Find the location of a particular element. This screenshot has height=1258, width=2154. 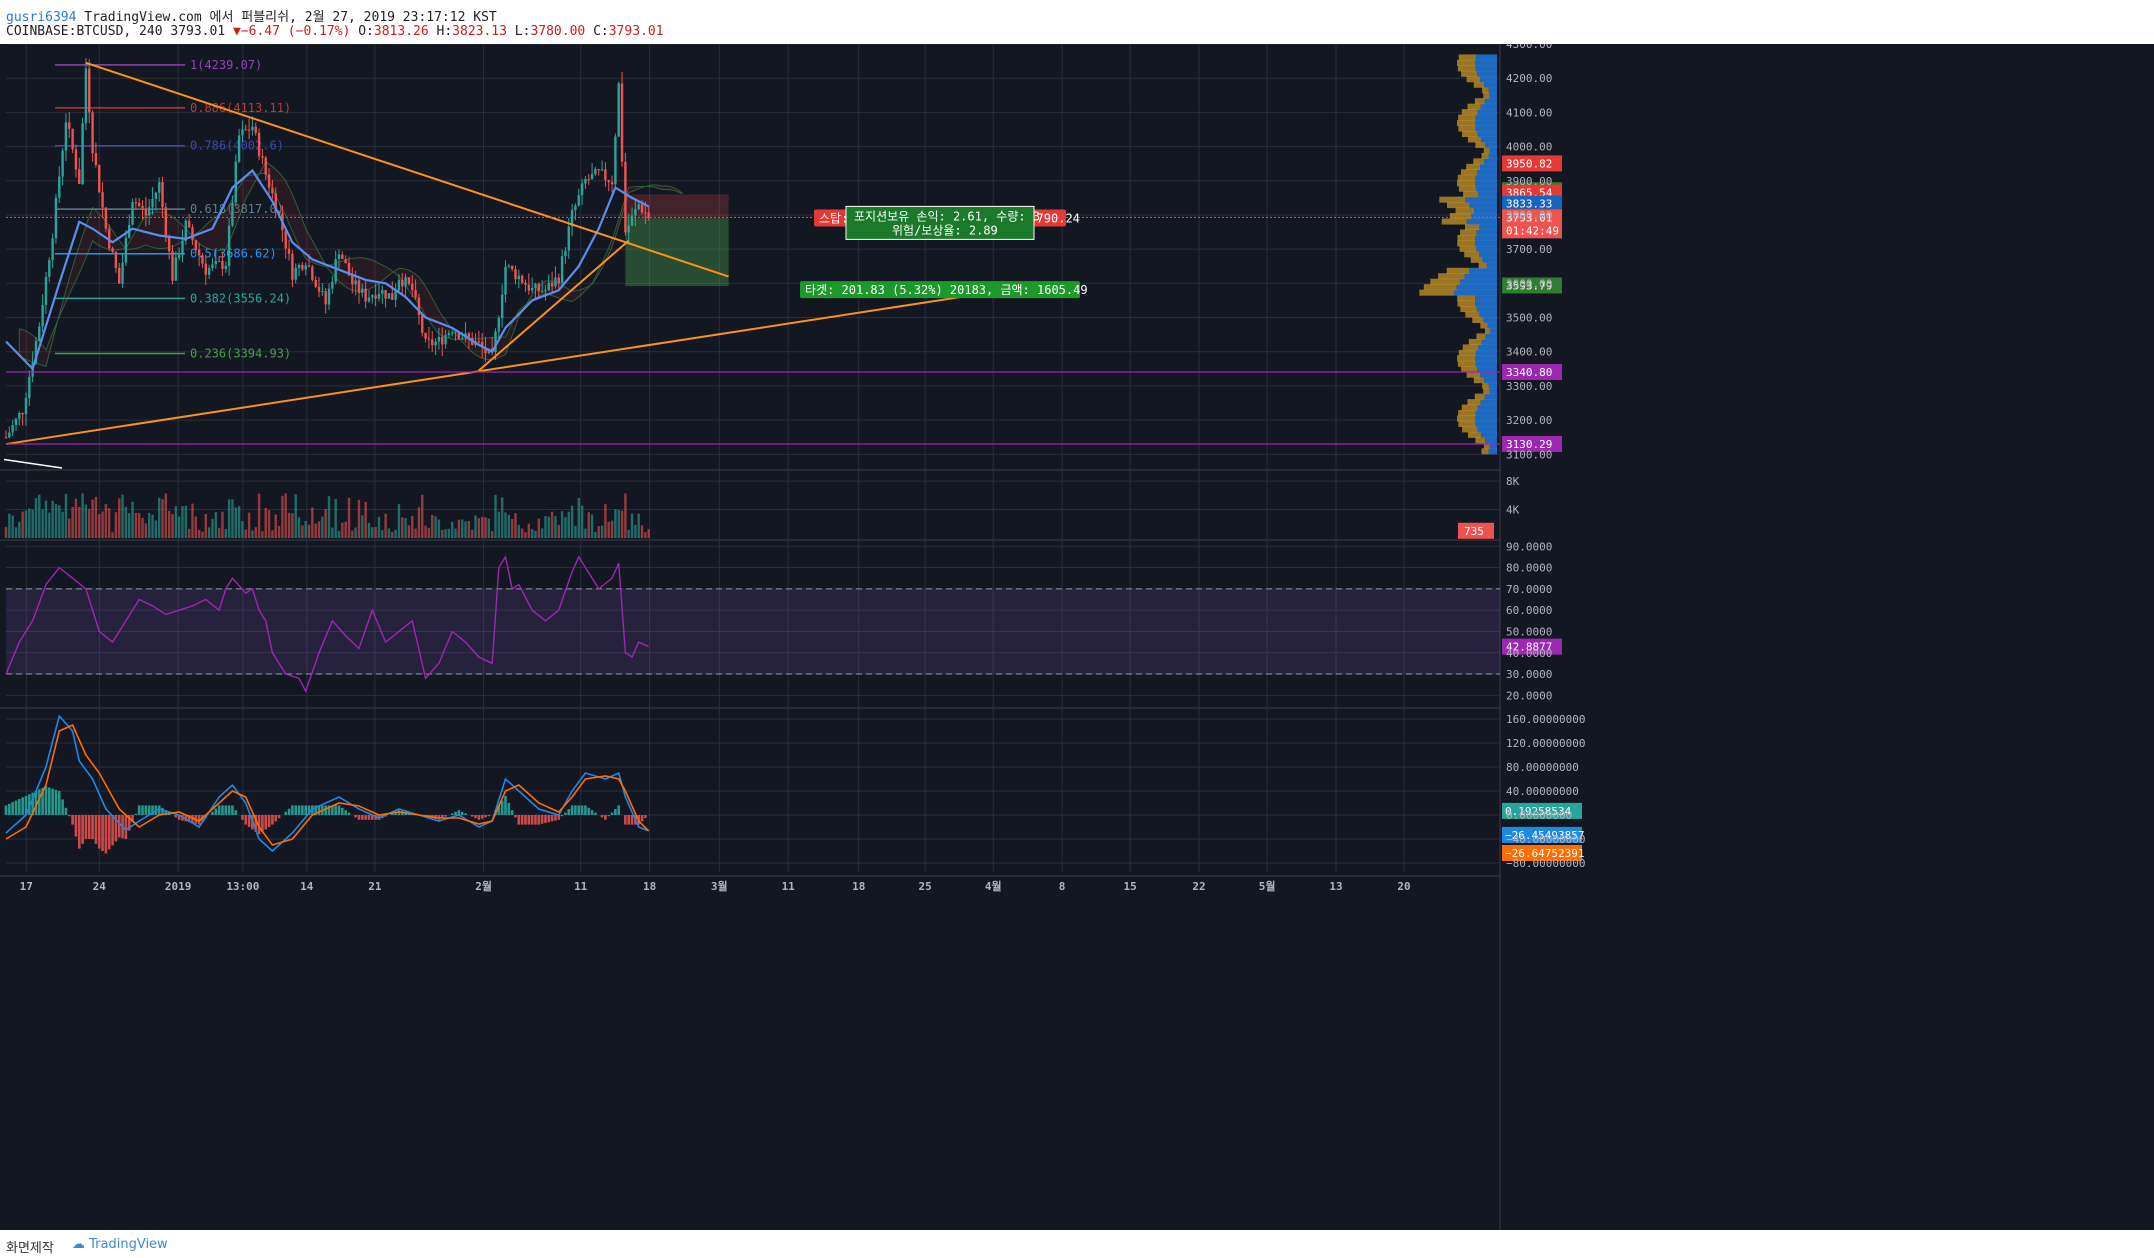

price-tick-label: 4300.00 is located at coordinates (1529, 47).